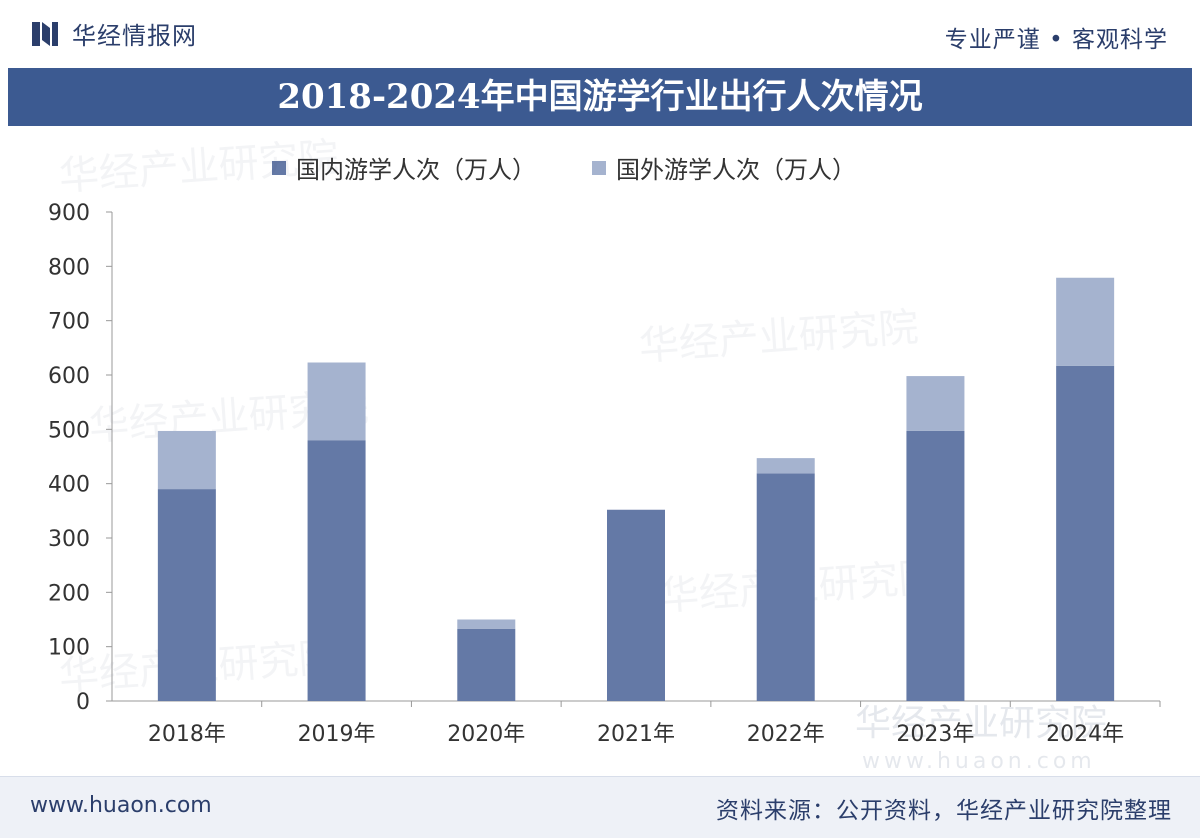  Describe the element at coordinates (69, 376) in the screenshot. I see `y-tick-label: 600` at that location.